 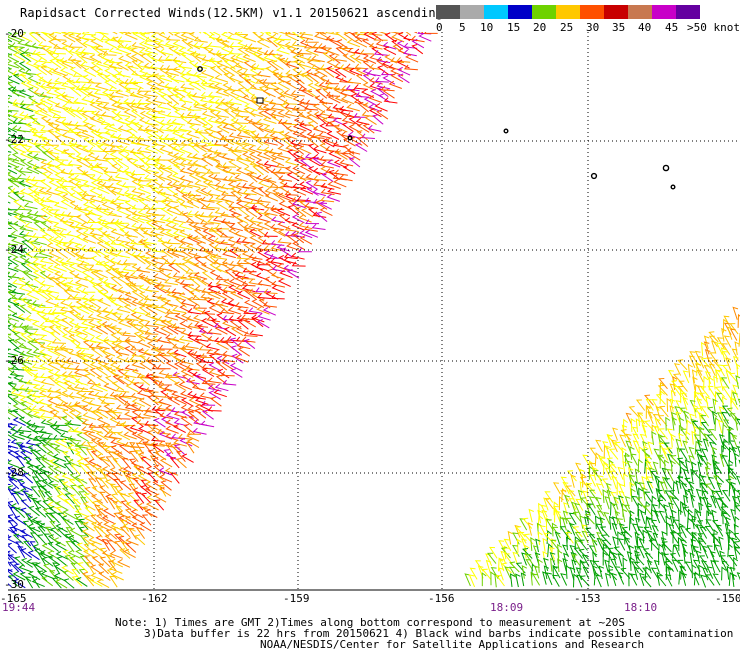 I want to click on lon-label: -153, so click(x=587, y=598).